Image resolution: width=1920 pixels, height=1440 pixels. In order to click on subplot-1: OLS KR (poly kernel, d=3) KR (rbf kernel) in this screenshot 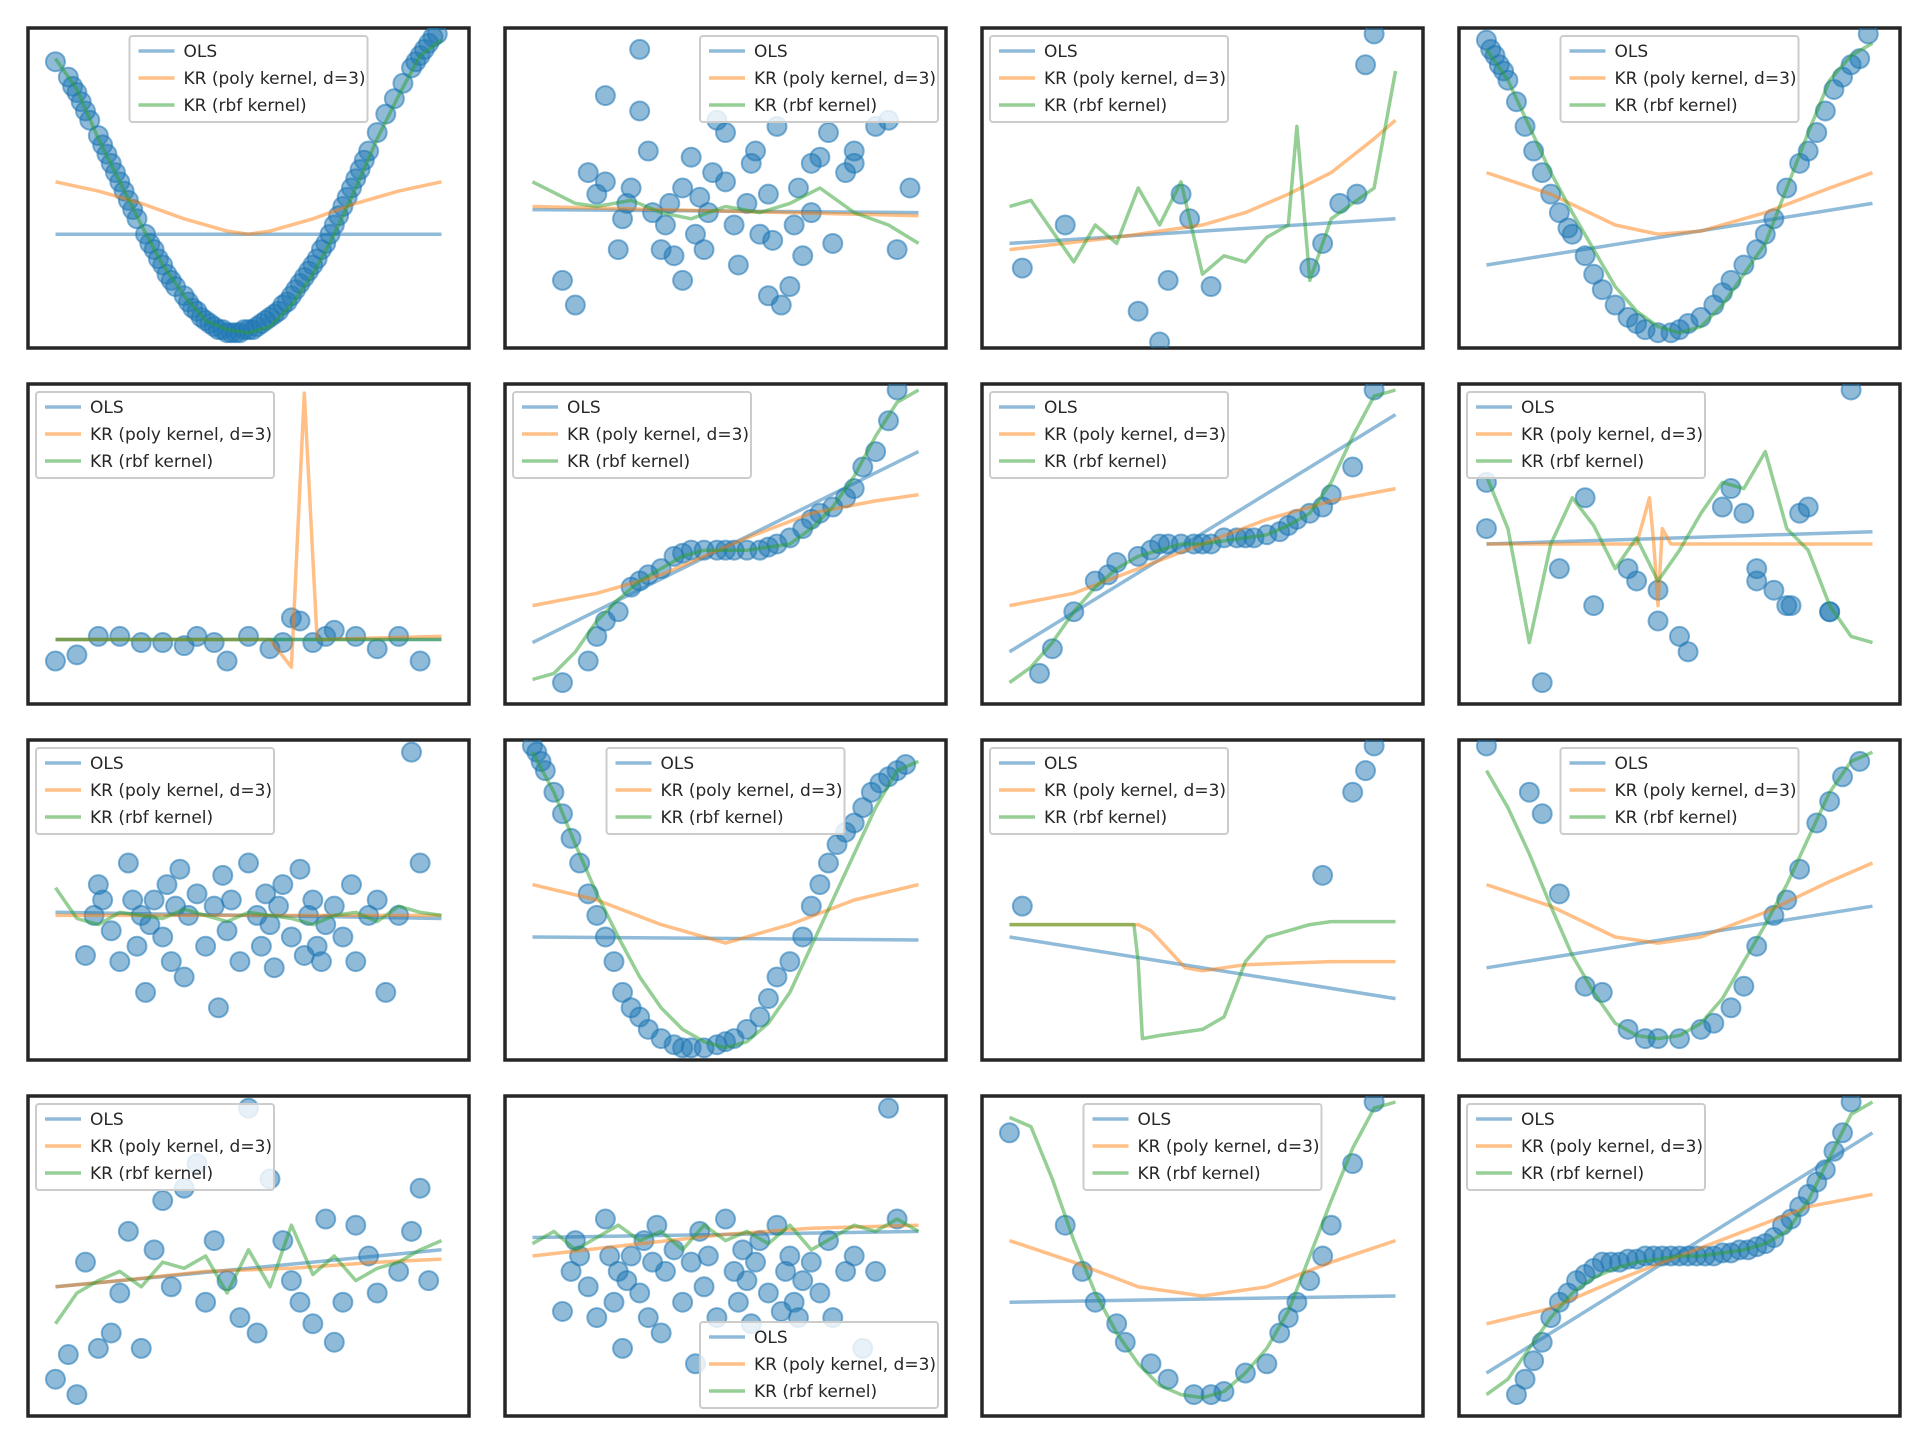, I will do `click(248, 188)`.